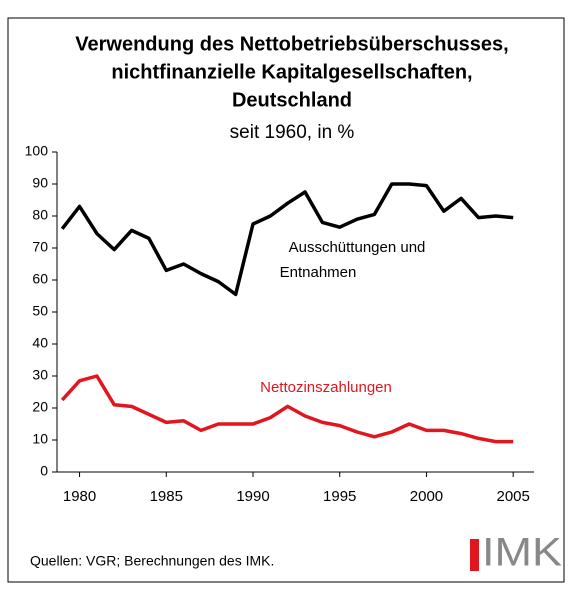 The height and width of the screenshot is (590, 573). I want to click on chart-title: Deutschland, so click(292, 100).